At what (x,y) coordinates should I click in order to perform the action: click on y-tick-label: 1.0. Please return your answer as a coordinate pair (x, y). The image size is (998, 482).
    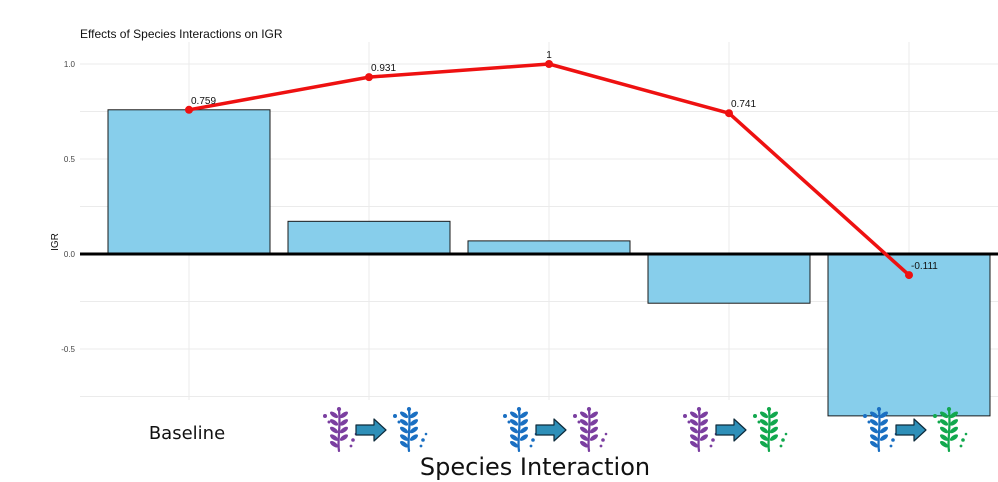
    Looking at the image, I should click on (70, 64).